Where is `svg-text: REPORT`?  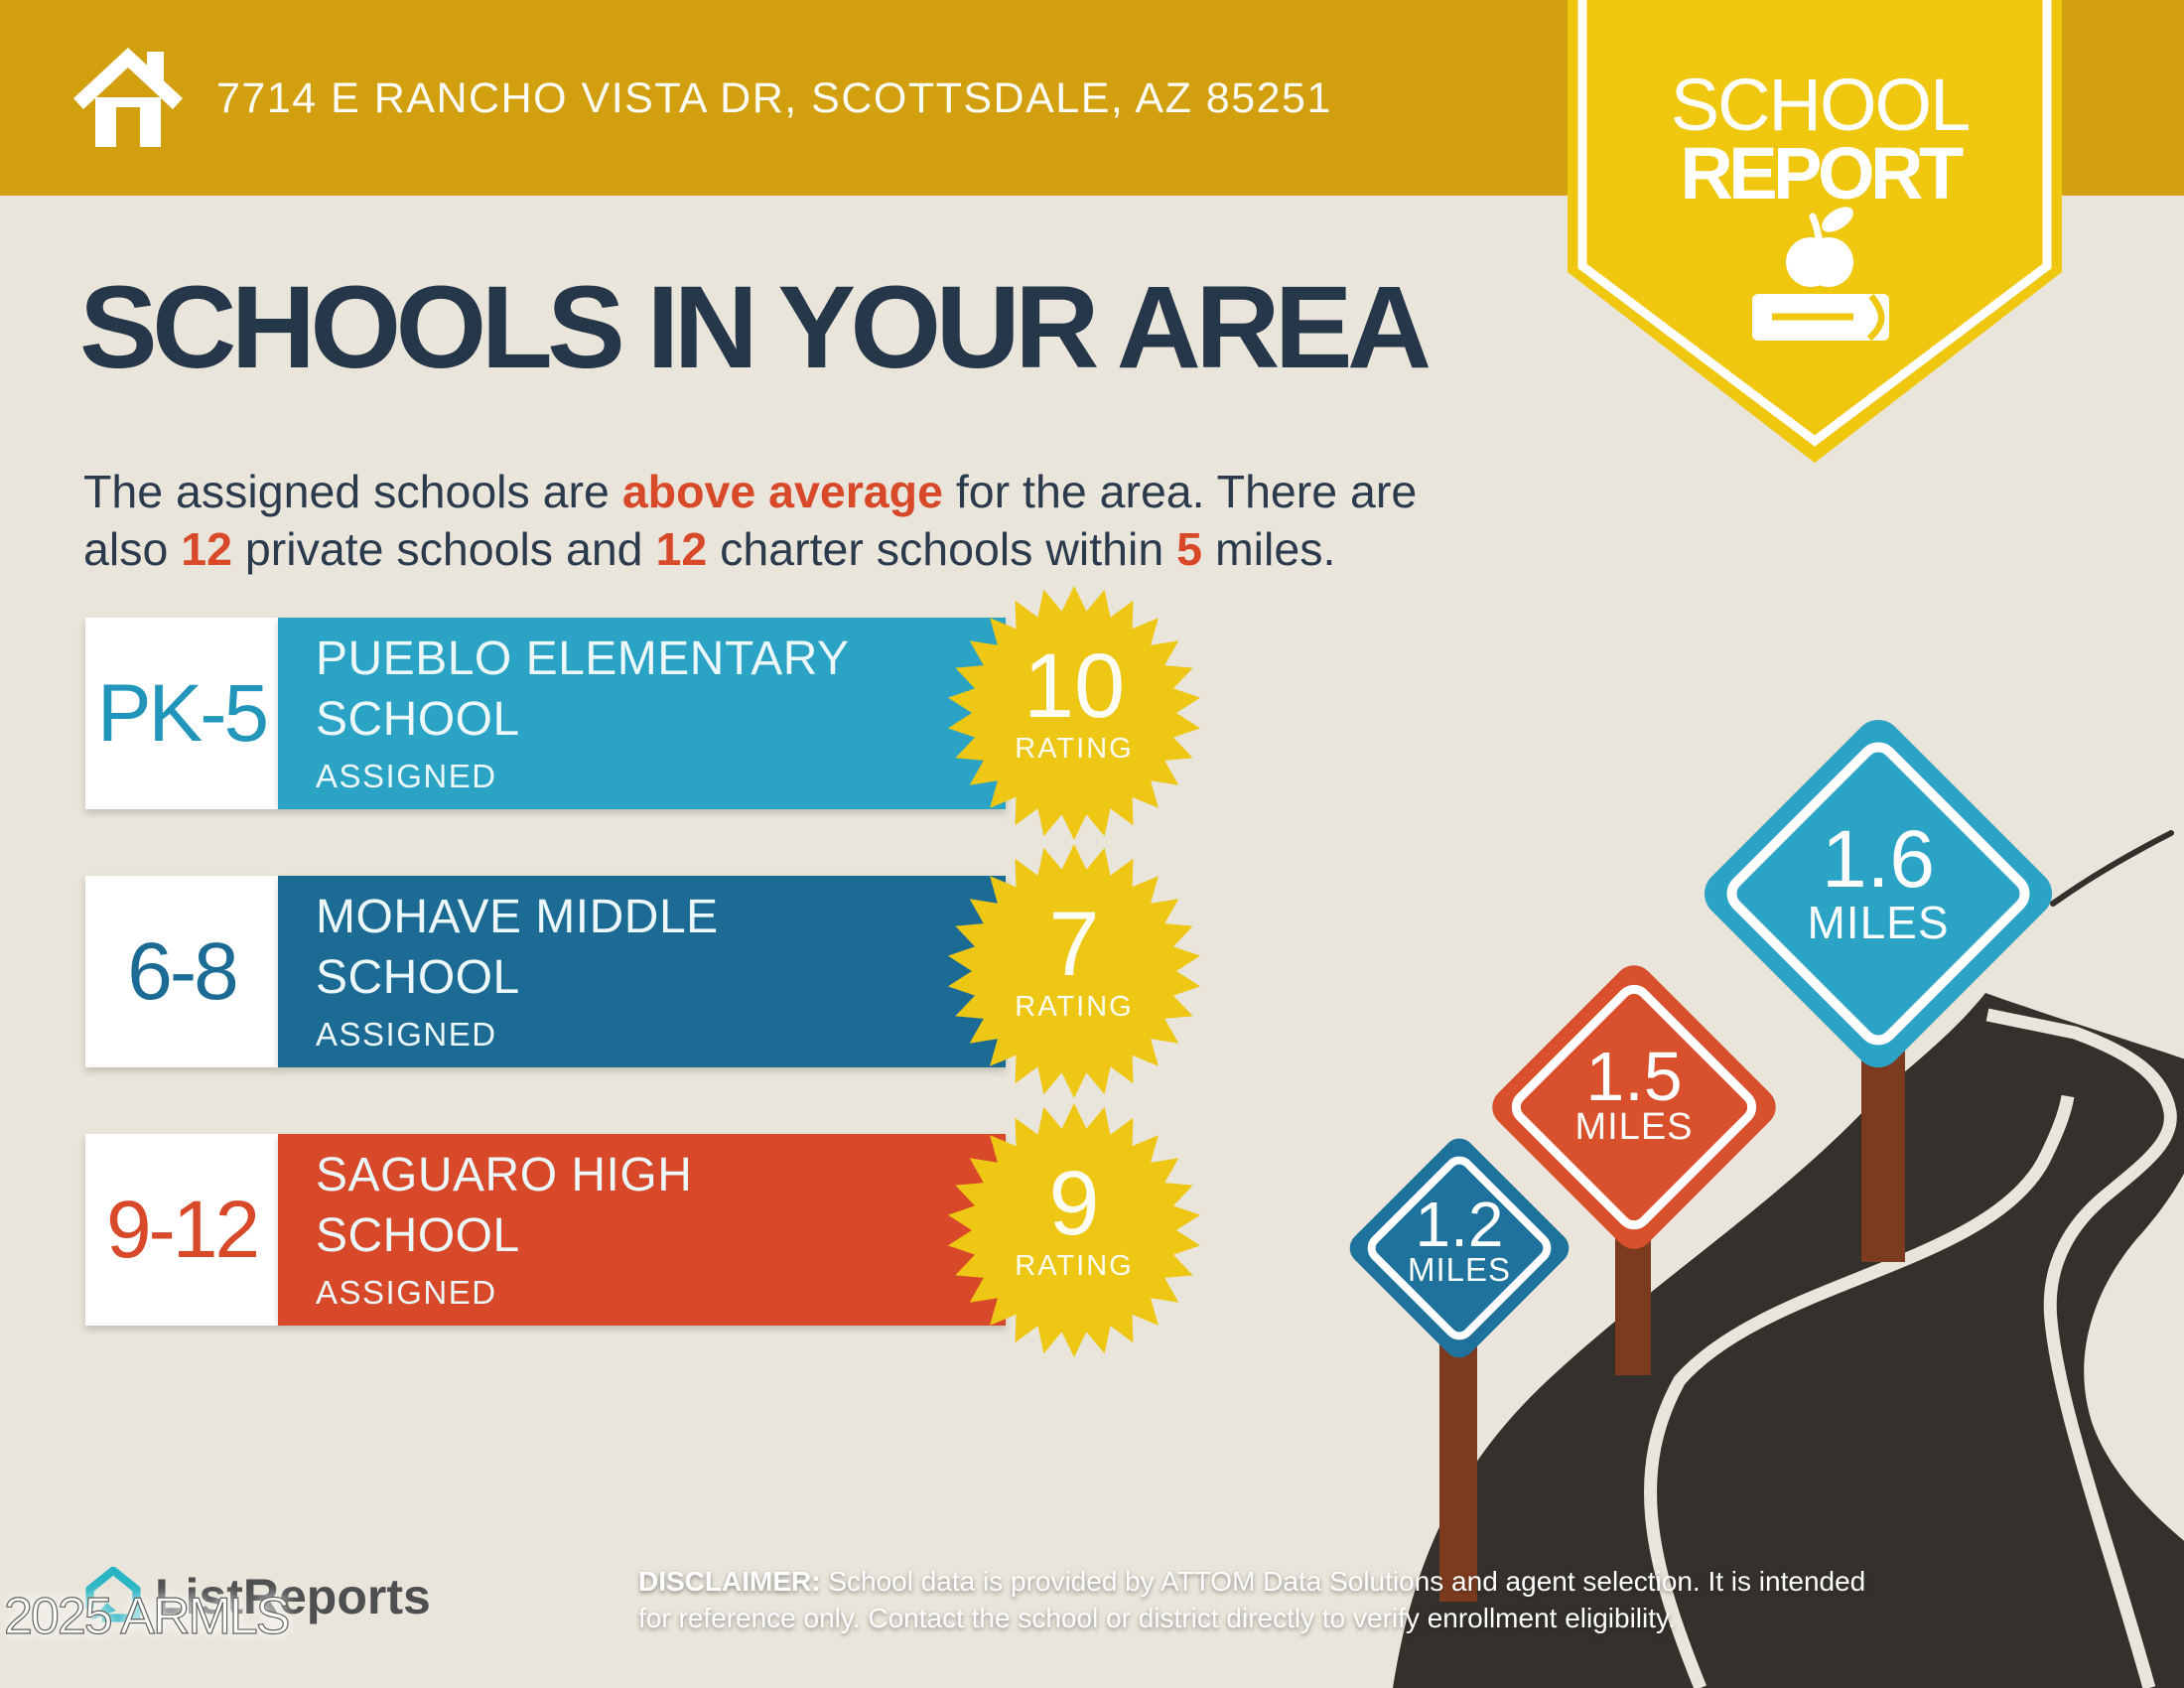
svg-text: REPORT is located at coordinates (1822, 173).